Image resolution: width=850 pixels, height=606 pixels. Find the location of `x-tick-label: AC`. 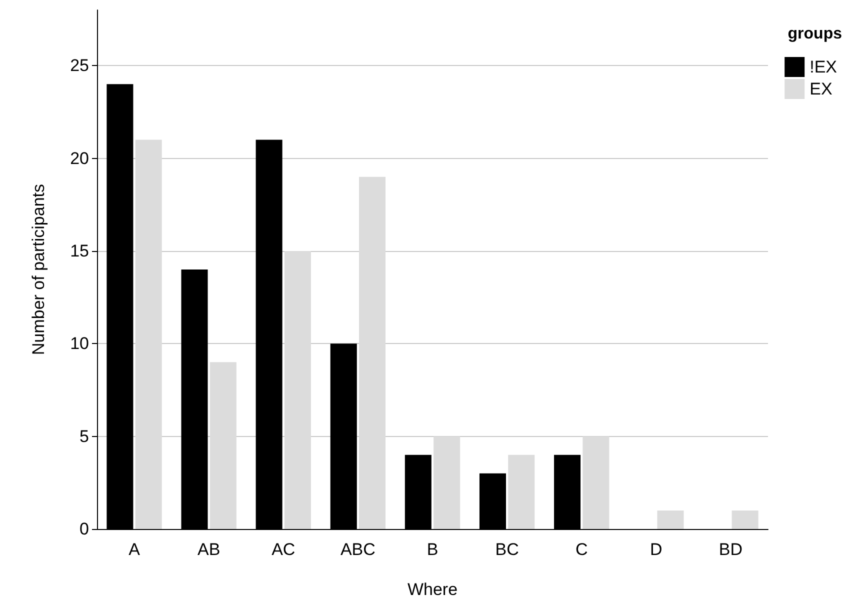

x-tick-label: AC is located at coordinates (284, 549).